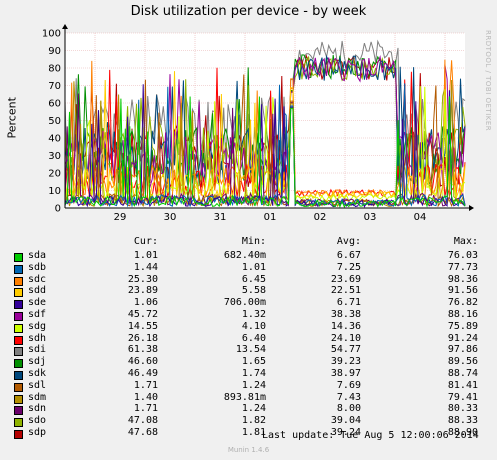  Describe the element at coordinates (54, 191) in the screenshot. I see `y-tick-label: 10` at that location.